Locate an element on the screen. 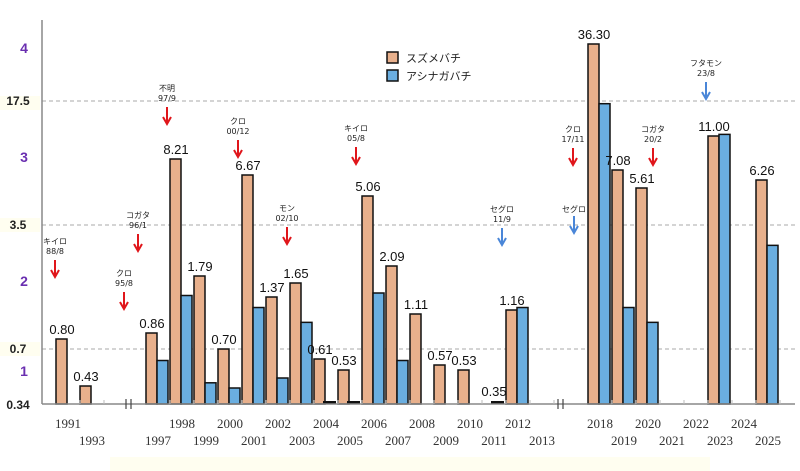 This screenshot has height=471, width=800. data-label-2012: 1.16 is located at coordinates (511, 300).